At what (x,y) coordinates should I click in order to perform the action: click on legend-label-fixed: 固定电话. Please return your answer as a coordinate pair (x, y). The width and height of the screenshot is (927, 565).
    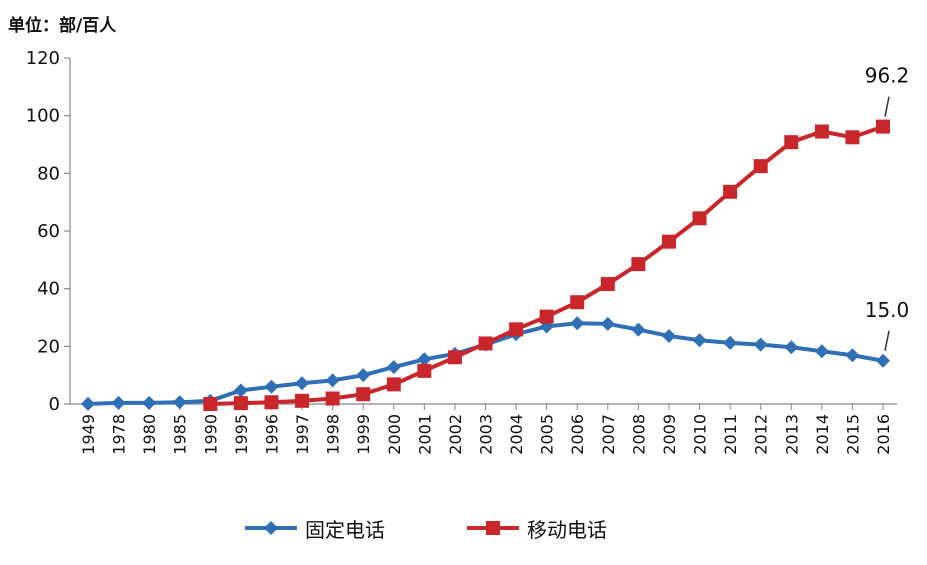
    Looking at the image, I should click on (345, 529).